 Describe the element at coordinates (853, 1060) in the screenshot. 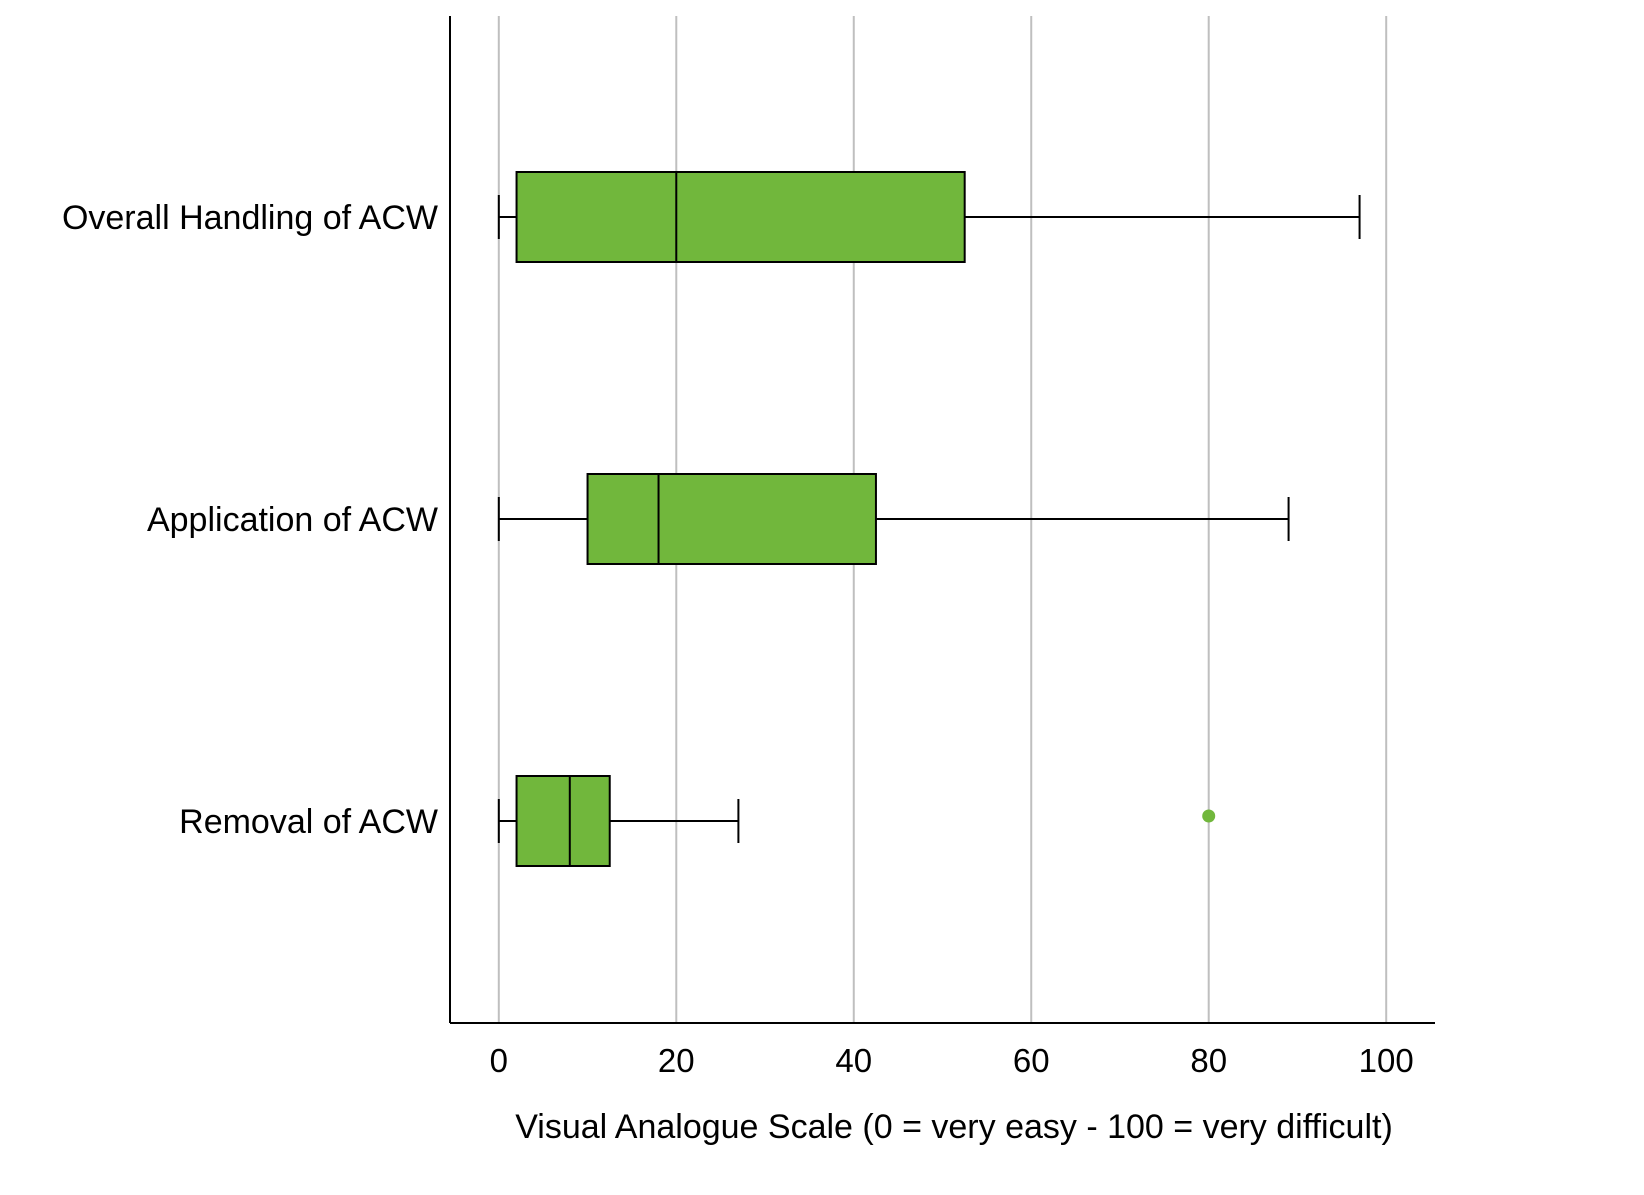

I see `x-tick-label-40: 40` at that location.